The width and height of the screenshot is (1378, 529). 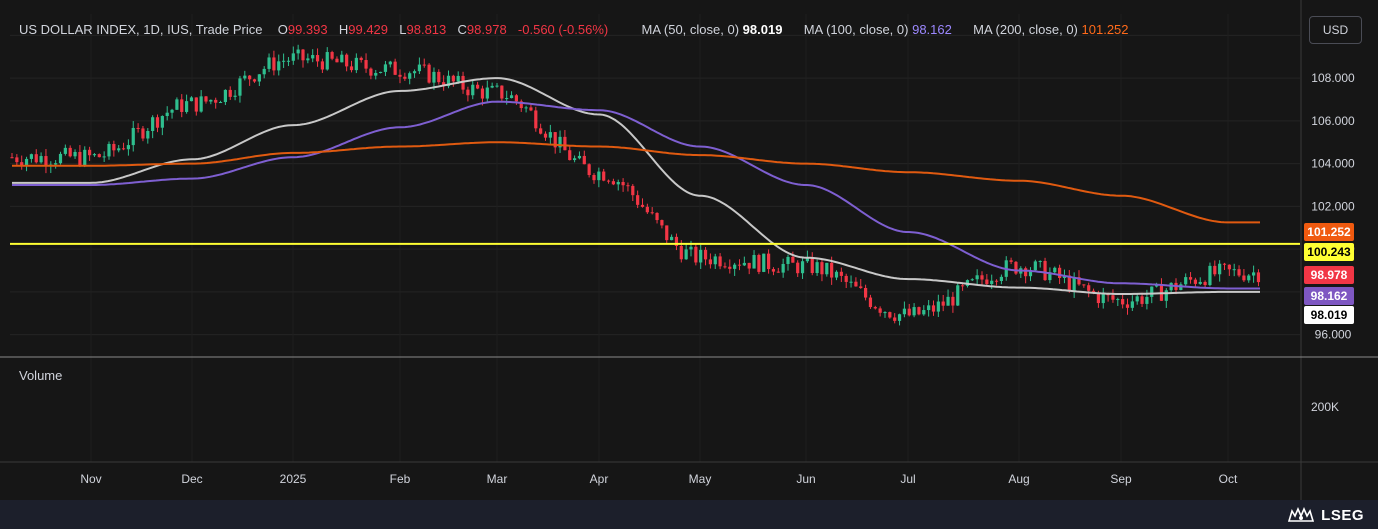 I want to click on volume-pane-label: Volume, so click(x=40, y=375).